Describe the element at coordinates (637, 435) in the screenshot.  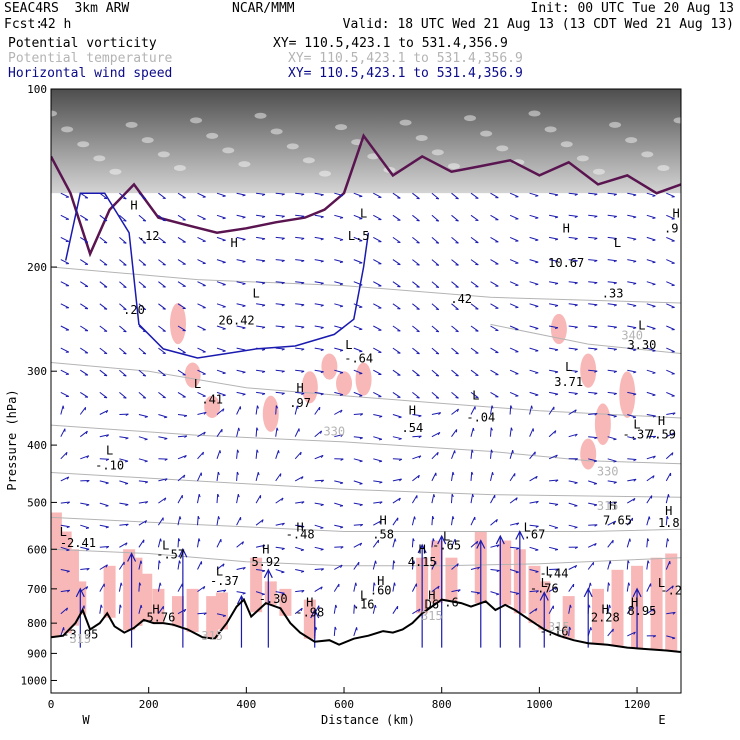
I see `hl-annotation: -.37` at that location.